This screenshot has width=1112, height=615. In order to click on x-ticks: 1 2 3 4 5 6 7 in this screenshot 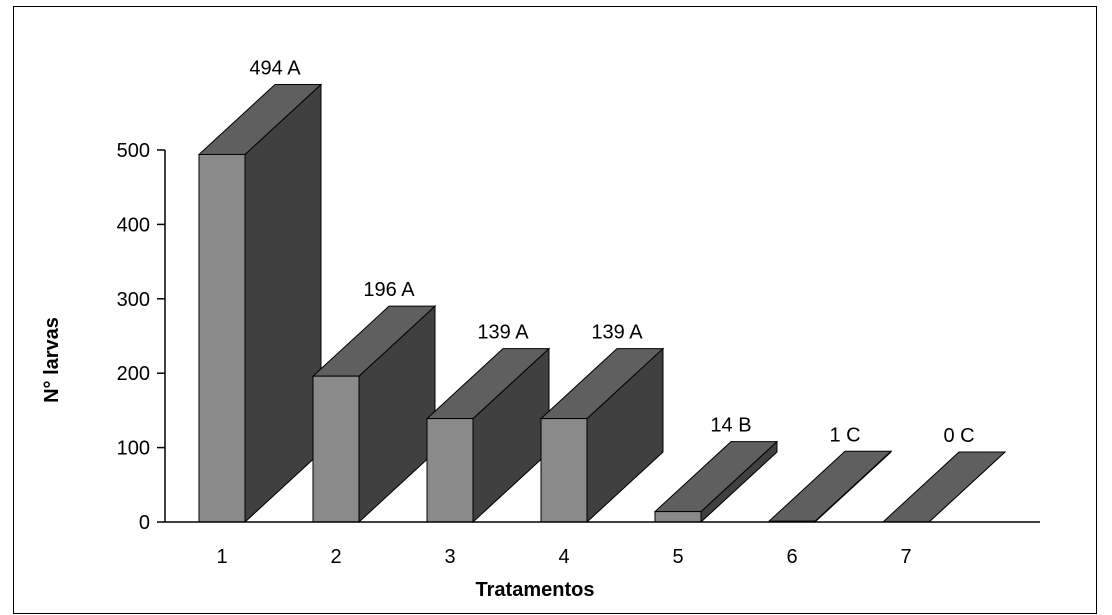, I will do `click(563, 557)`.